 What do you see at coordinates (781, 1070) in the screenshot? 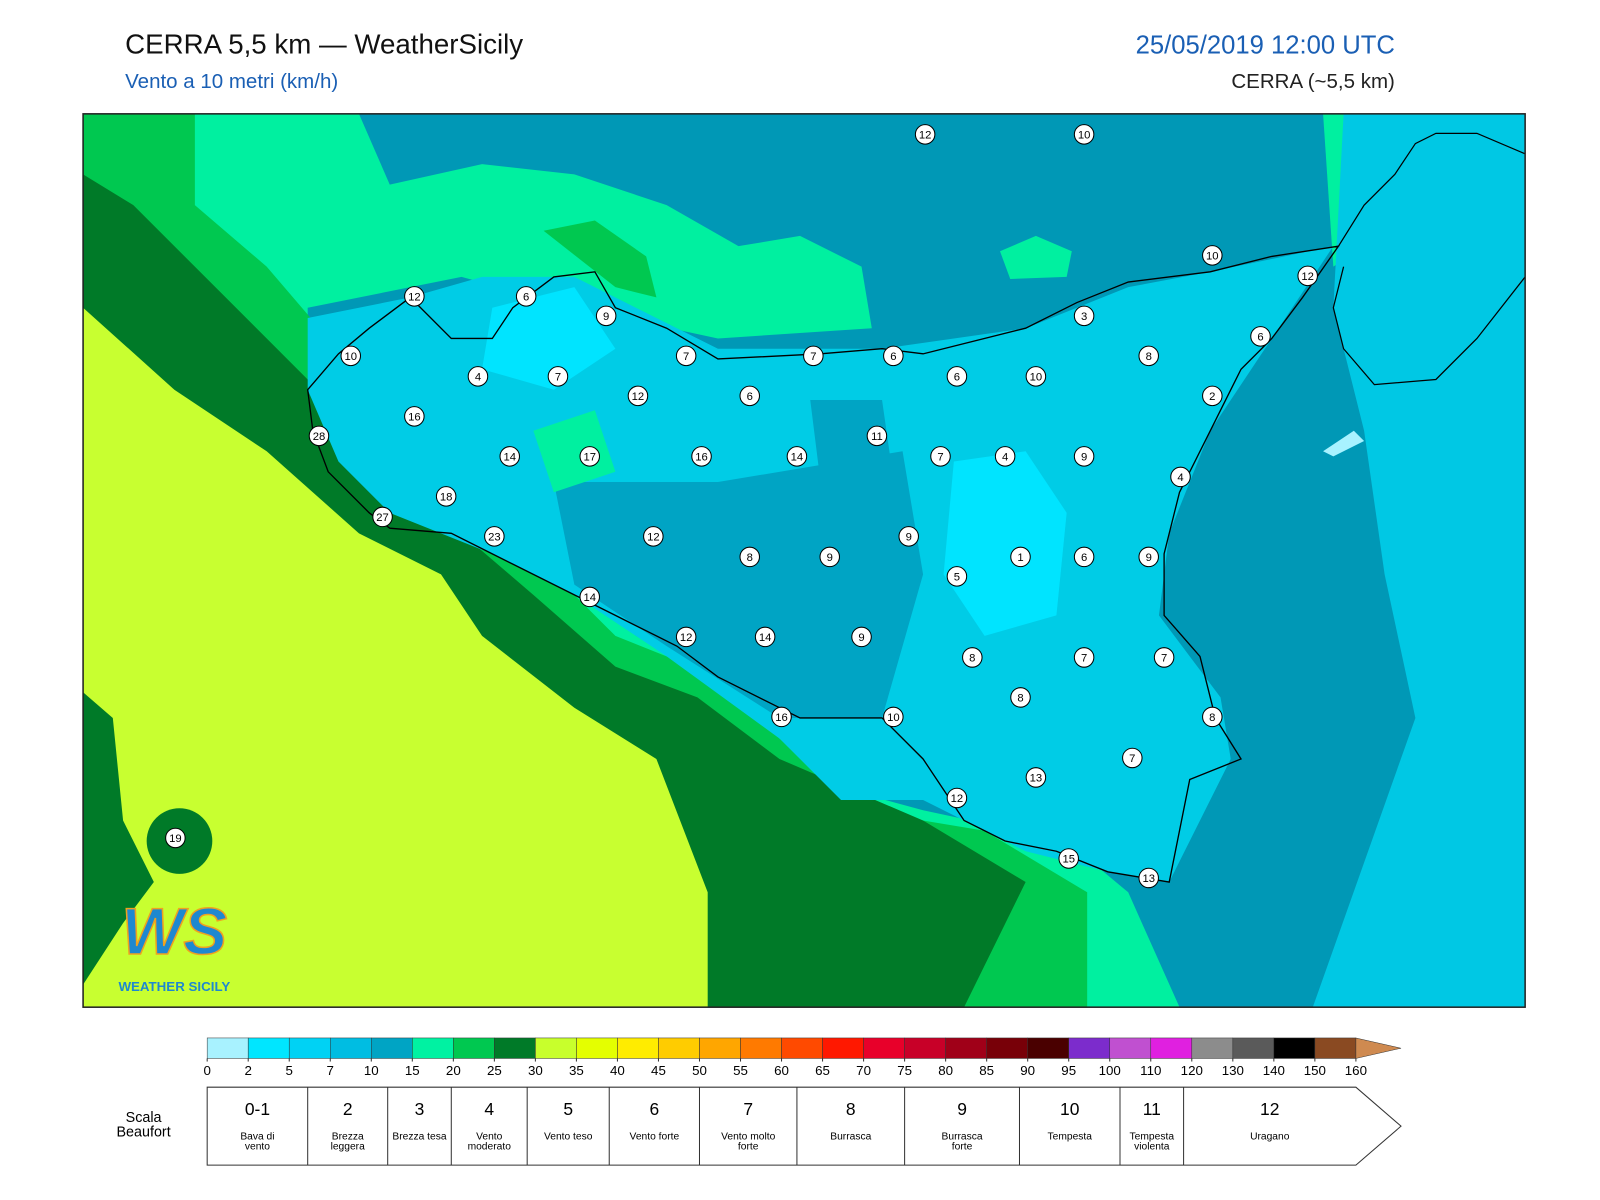
I see `colorbar-tick-label: 60` at bounding box center [781, 1070].